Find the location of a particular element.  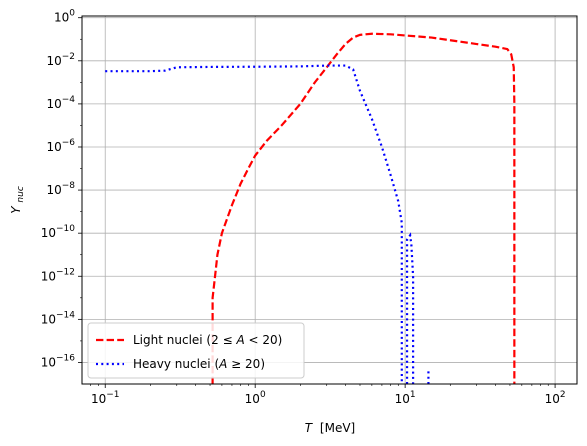

legend-label-heavy-var: A is located at coordinates (222, 364).